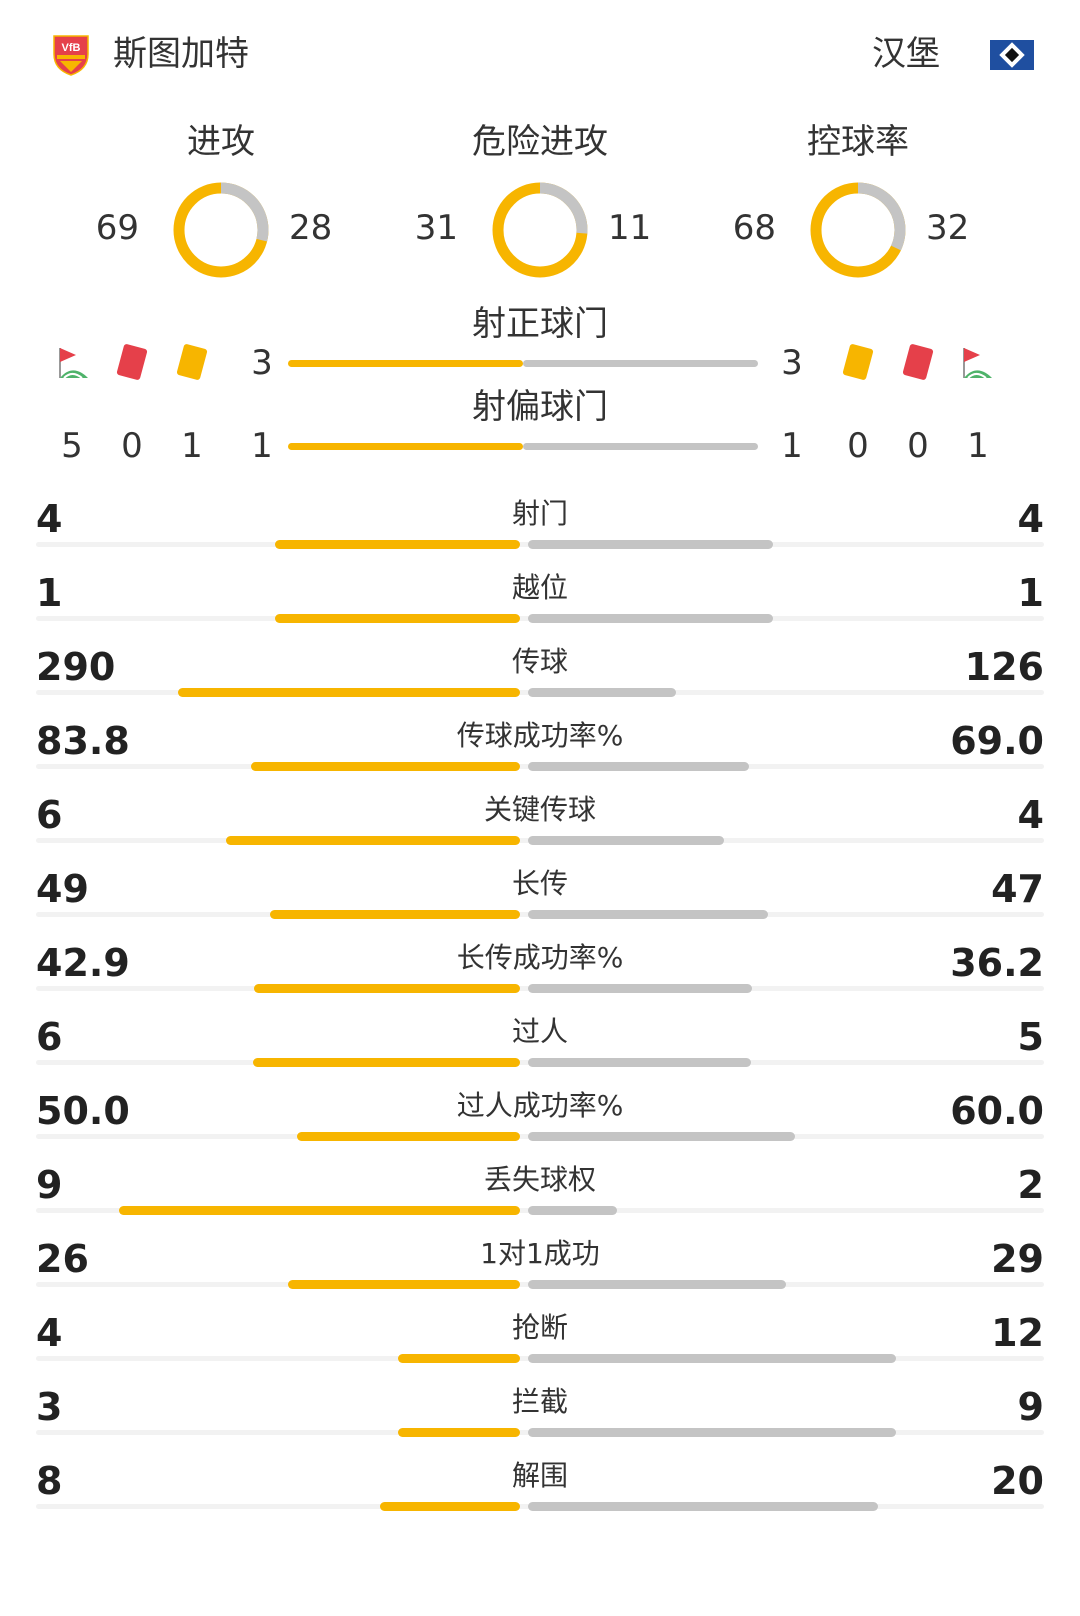 The image size is (1080, 1616). I want to click on shots-on_target-home-bar, so click(405, 363).